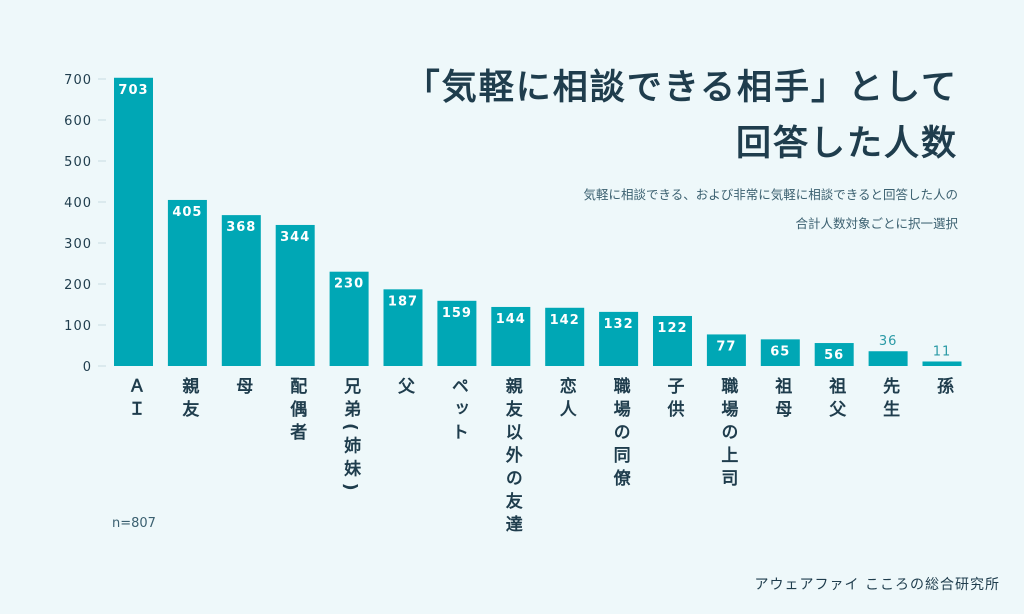 This screenshot has width=1024, height=614. What do you see at coordinates (876, 223) in the screenshot?
I see `subtitle-line-2: 合計人数対象ごとに択一選択` at bounding box center [876, 223].